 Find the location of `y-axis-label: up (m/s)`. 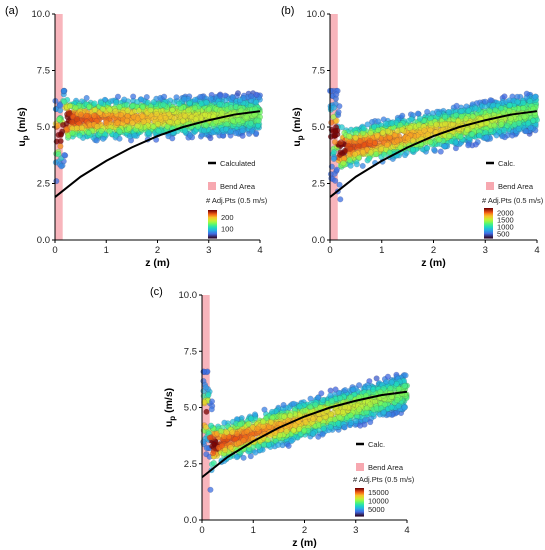

y-axis-label: up (m/s) is located at coordinates (298, 126).